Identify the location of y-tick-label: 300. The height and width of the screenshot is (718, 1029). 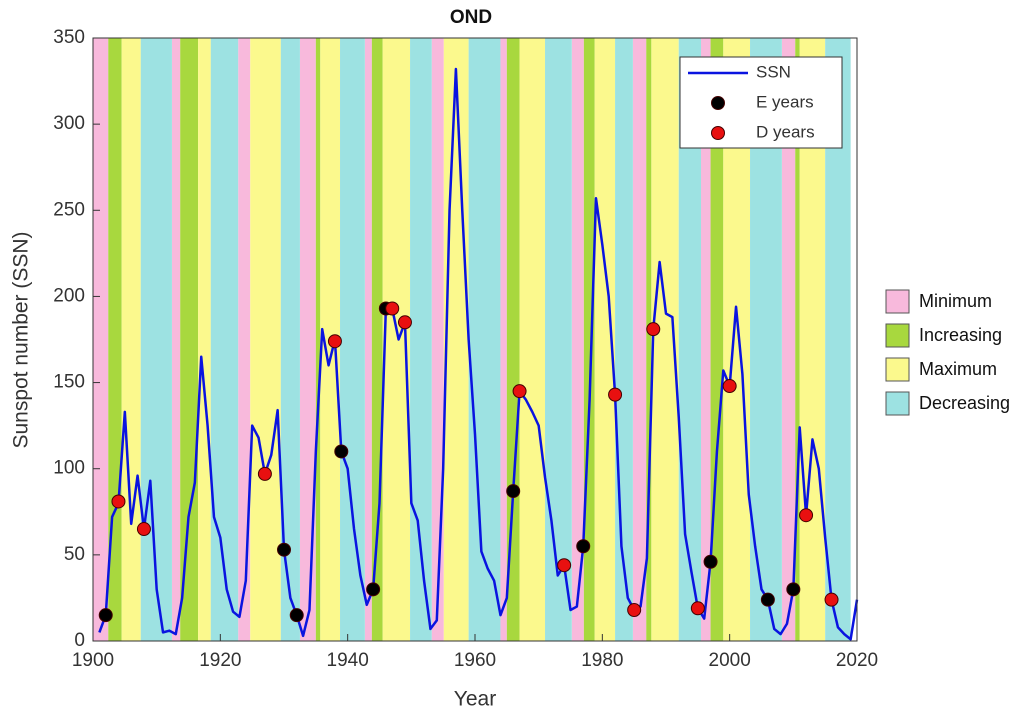
(69, 123).